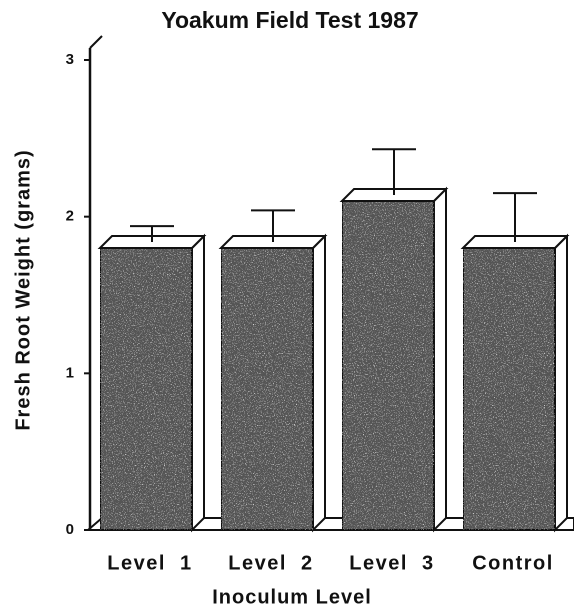  What do you see at coordinates (70, 216) in the screenshot?
I see `y-tick-label: 2` at bounding box center [70, 216].